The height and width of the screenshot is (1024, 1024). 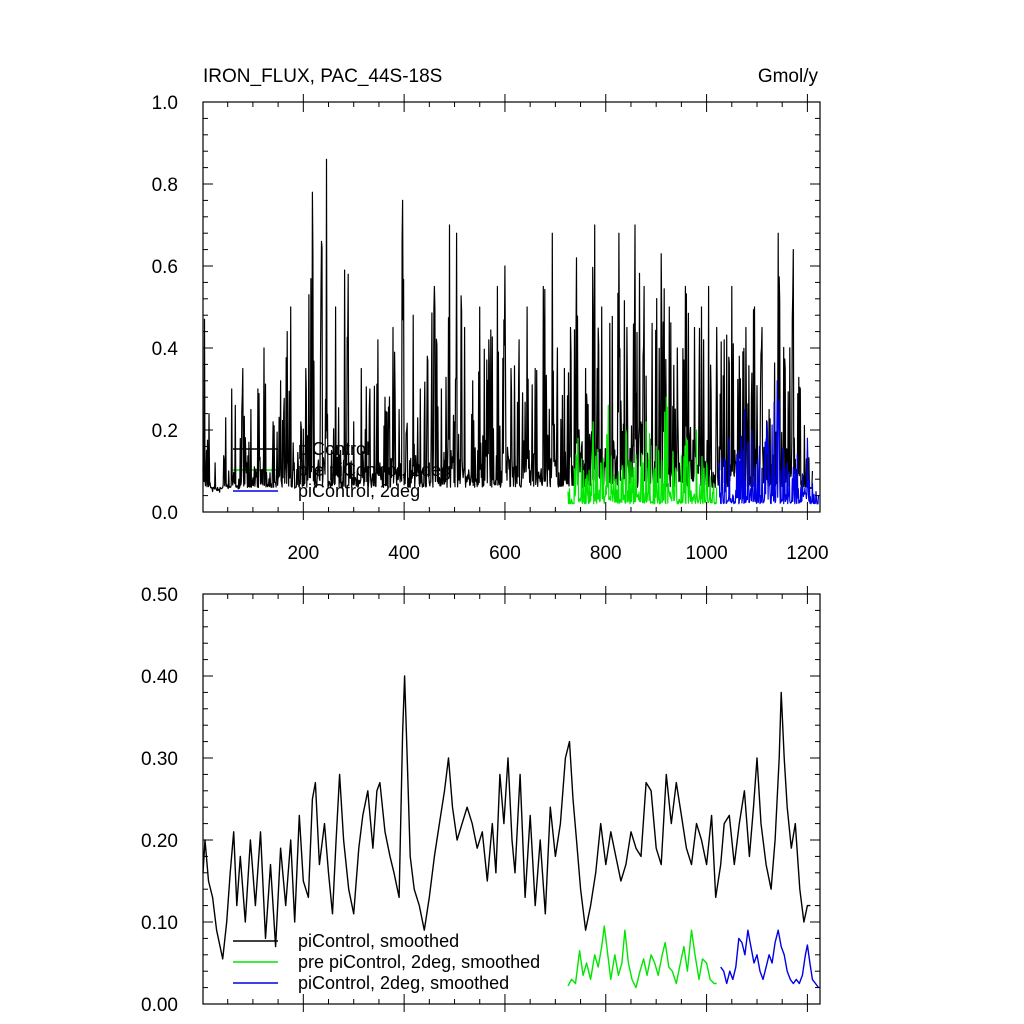 What do you see at coordinates (165, 103) in the screenshot?
I see `y-tick-label: 1.0` at bounding box center [165, 103].